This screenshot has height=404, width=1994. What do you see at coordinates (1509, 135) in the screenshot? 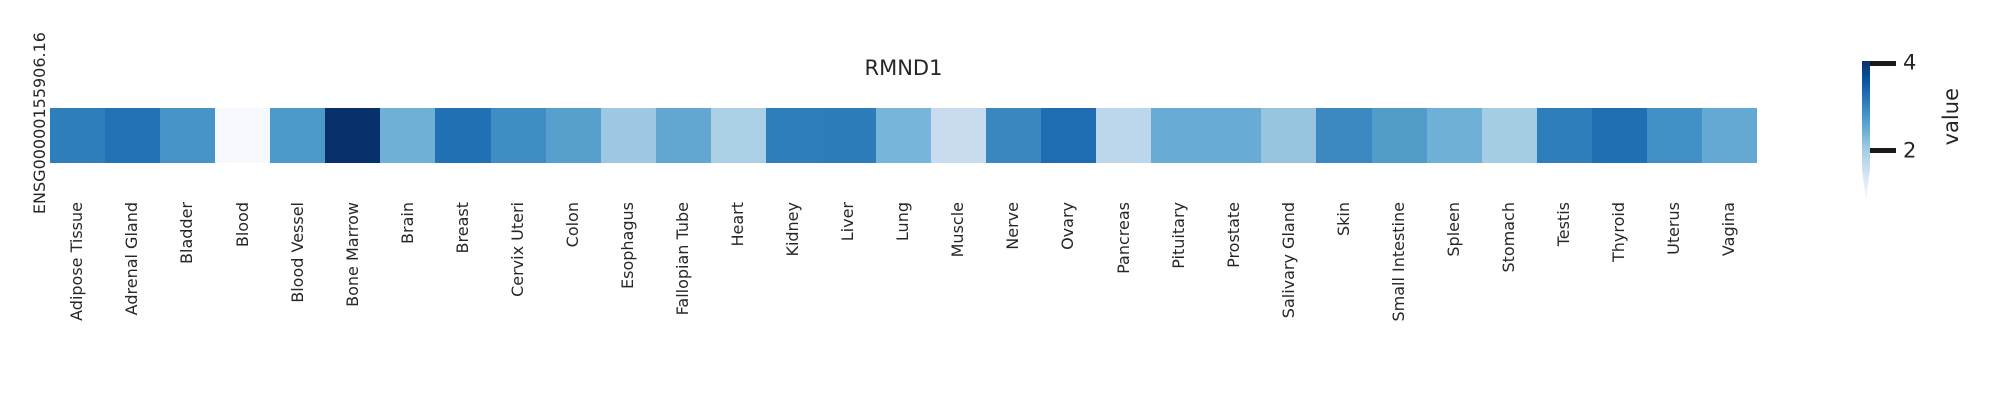
I see `heatmap-cell-stomach` at bounding box center [1509, 135].